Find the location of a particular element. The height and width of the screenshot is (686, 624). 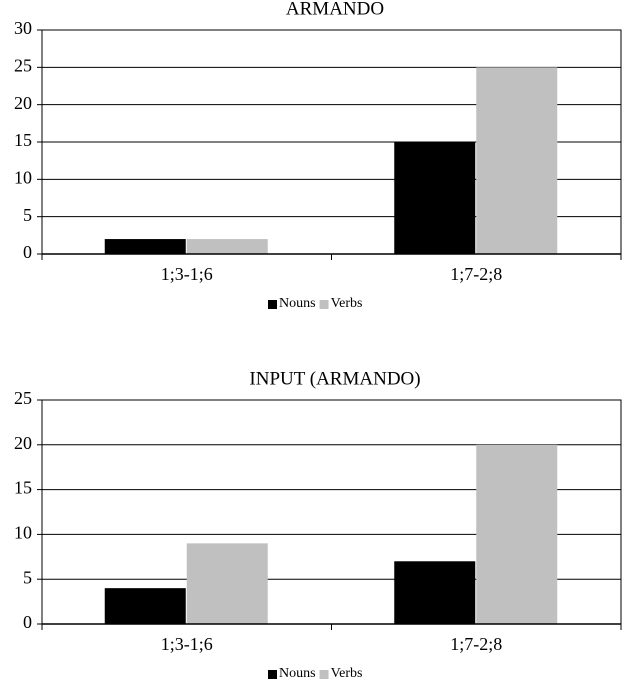

chart-title: ARMANDO is located at coordinates (335, 9).